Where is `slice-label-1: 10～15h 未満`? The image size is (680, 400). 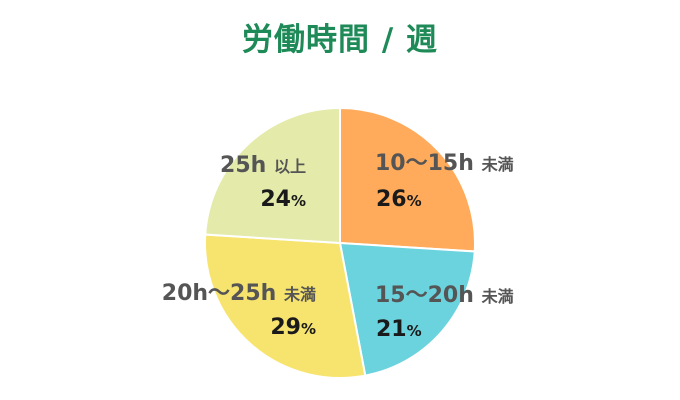 slice-label-1: 10～15h 未満 is located at coordinates (444, 163).